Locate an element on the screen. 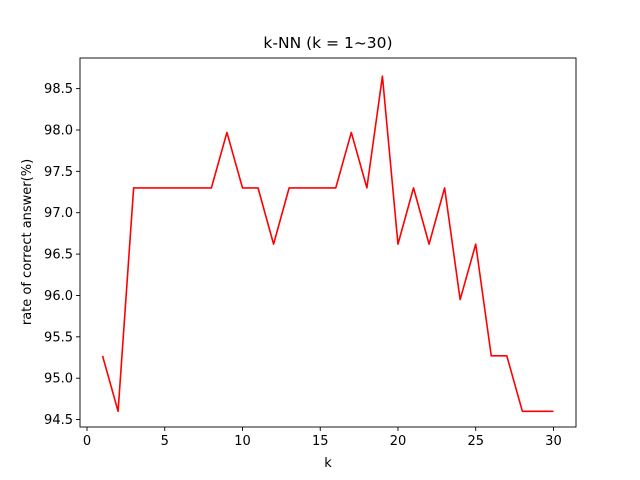 The width and height of the screenshot is (640, 480). x-tick-label: 10 is located at coordinates (242, 441).